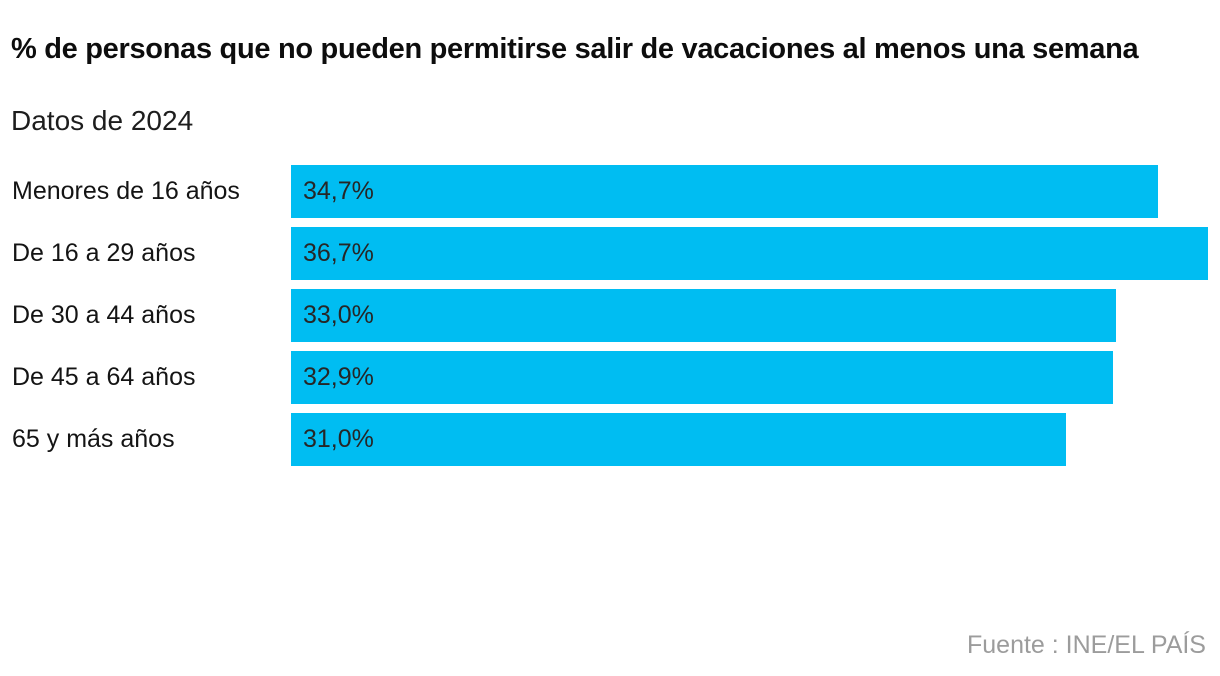 The image size is (1220, 676). I want to click on bar: 33,0%, so click(703, 315).